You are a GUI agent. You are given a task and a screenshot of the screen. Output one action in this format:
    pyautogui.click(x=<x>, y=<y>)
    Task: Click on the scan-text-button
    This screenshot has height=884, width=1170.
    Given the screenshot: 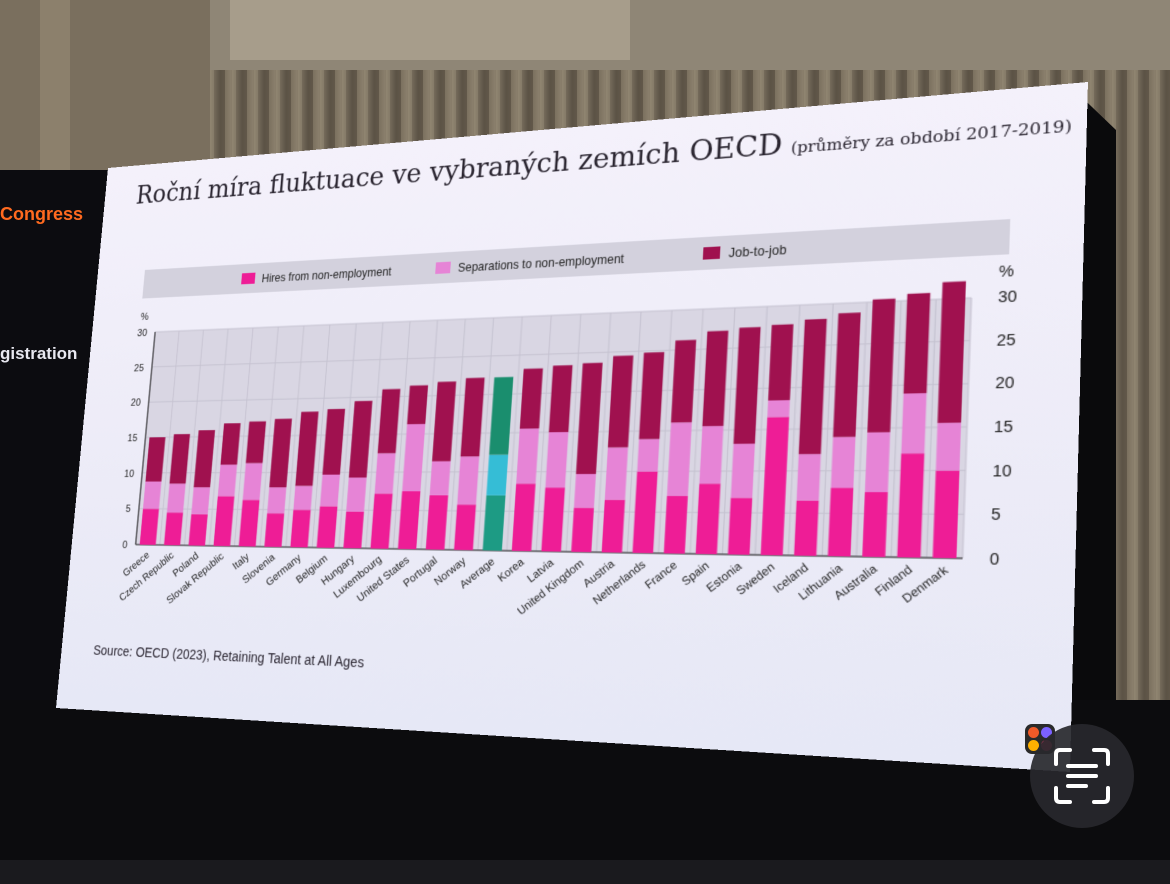 What is the action you would take?
    pyautogui.click(x=1082, y=776)
    